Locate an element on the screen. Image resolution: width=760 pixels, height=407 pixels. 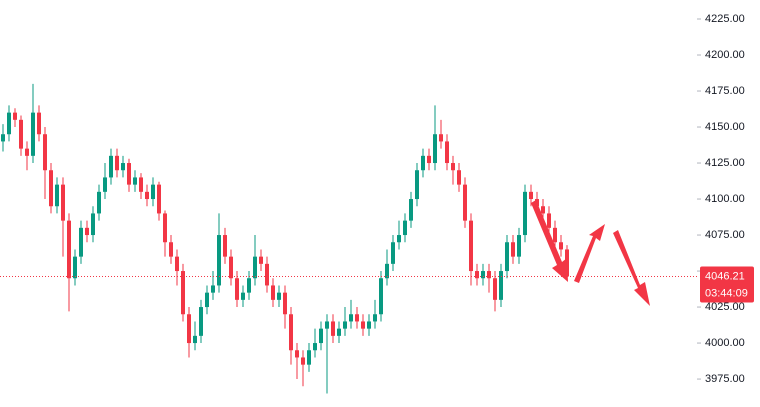
y-tick-label: 4150.00 is located at coordinates (725, 127).